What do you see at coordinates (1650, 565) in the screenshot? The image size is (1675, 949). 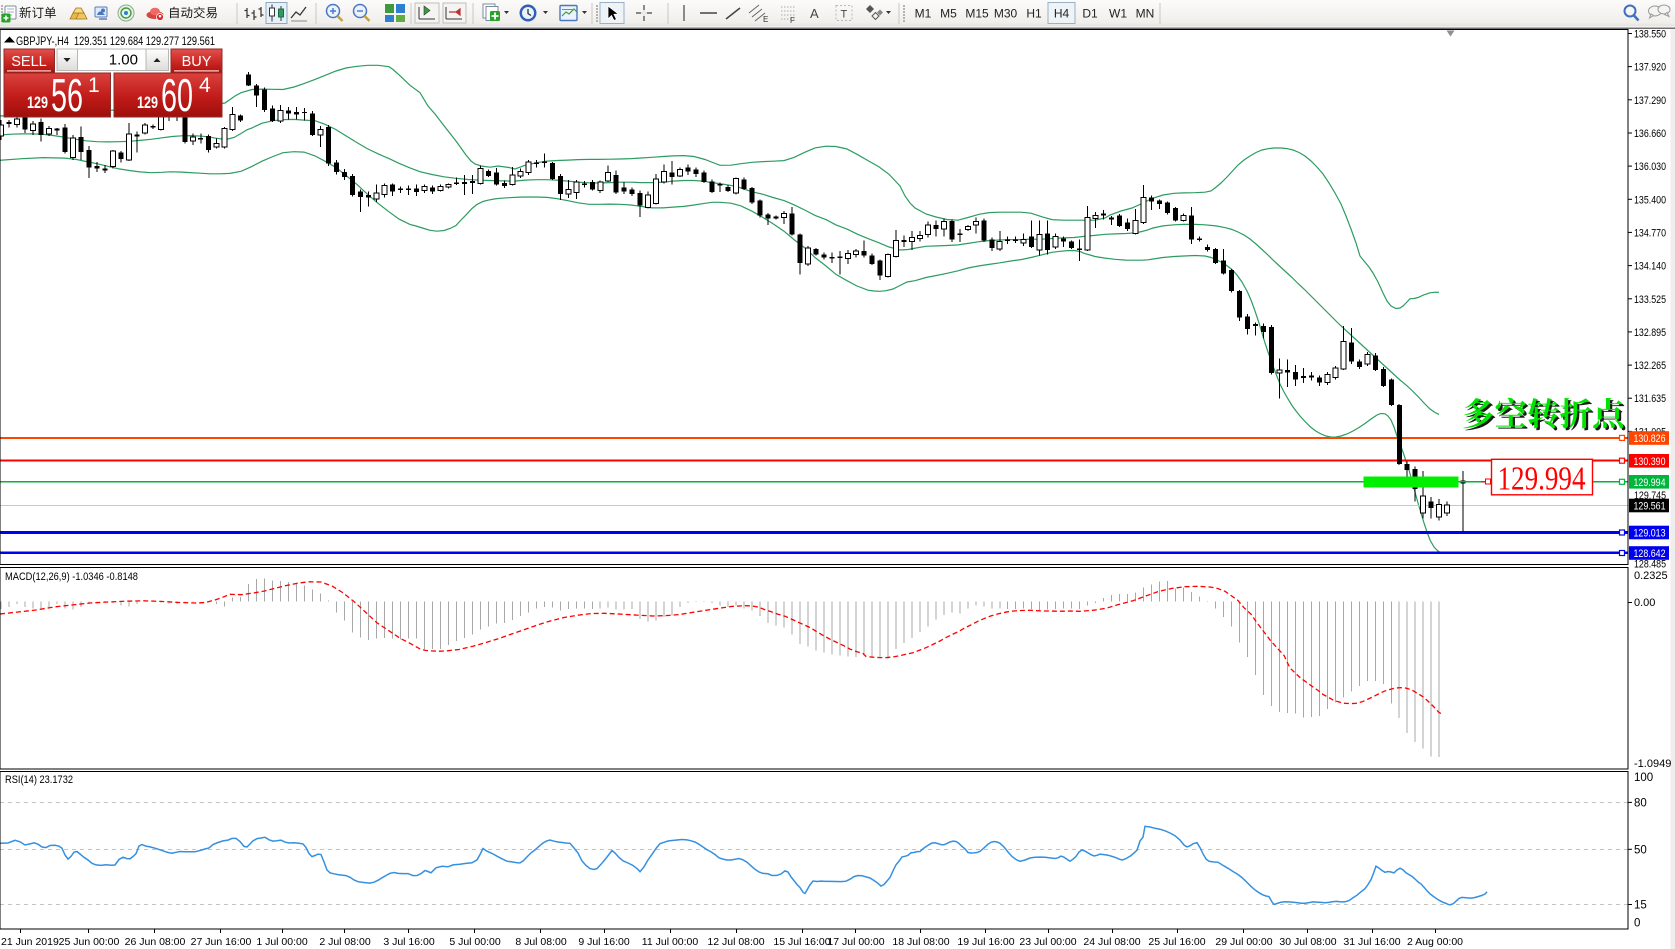 I see `svg-text: 128.485` at bounding box center [1650, 565].